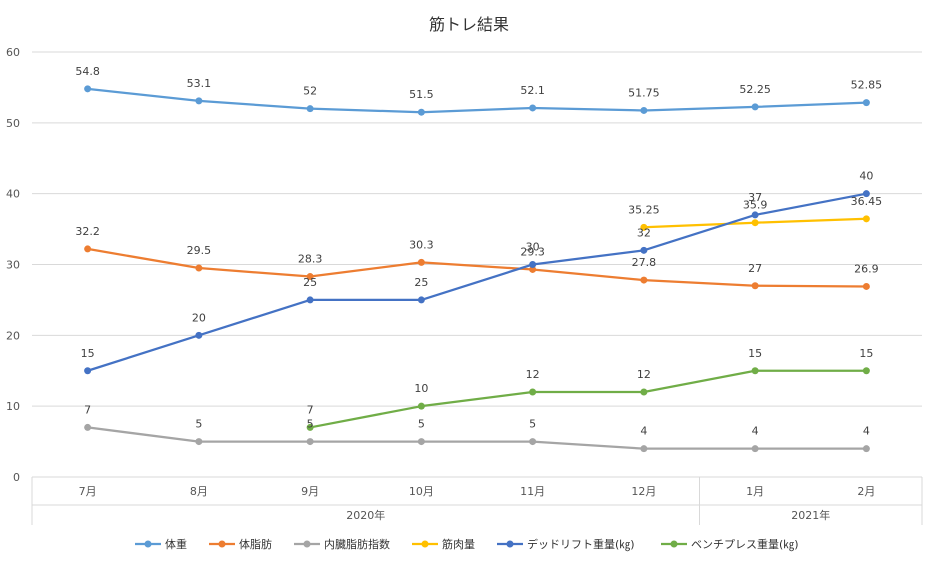  Describe the element at coordinates (755, 197) in the screenshot. I see `data-label: 37` at that location.